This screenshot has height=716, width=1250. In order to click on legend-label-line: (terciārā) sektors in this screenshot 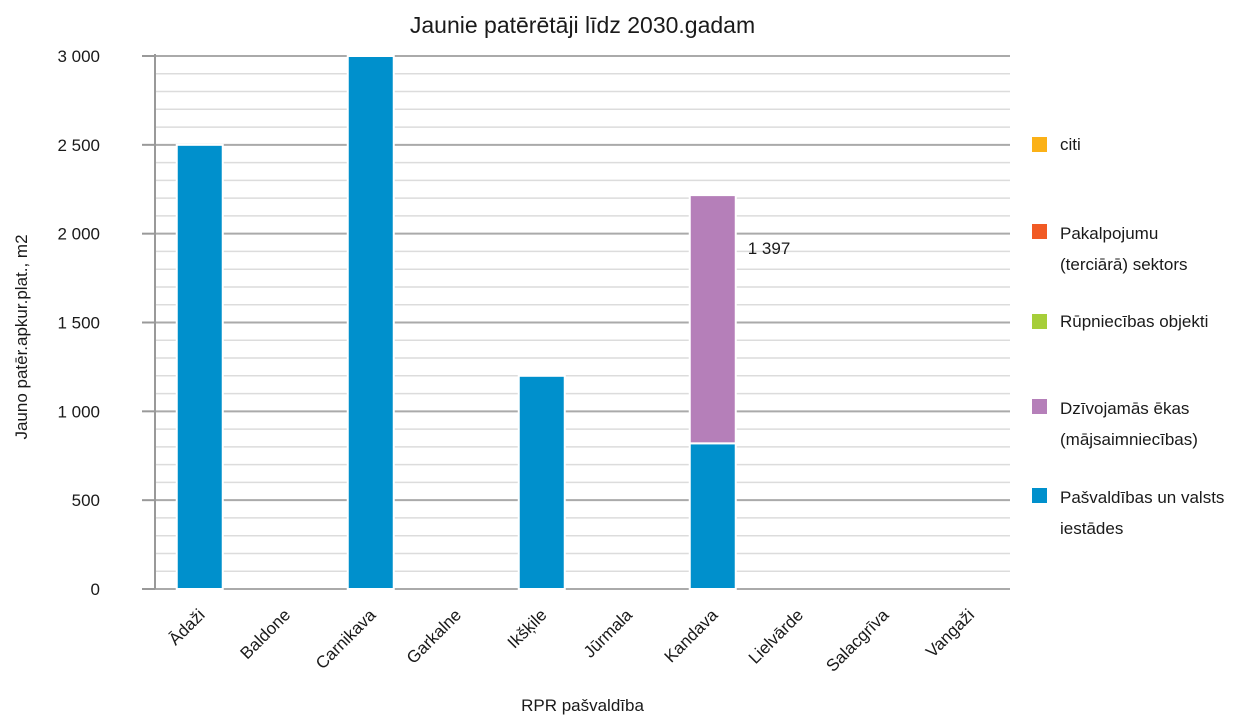, I will do `click(1124, 264)`.